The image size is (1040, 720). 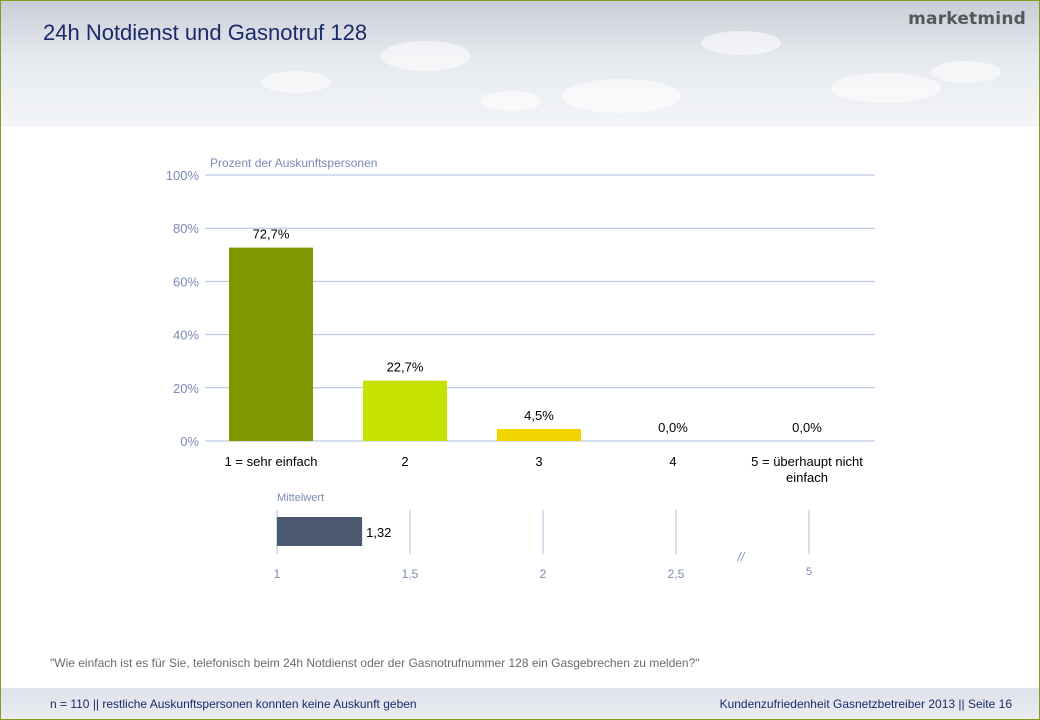 I want to click on brand-logo: marketmind, so click(x=967, y=19).